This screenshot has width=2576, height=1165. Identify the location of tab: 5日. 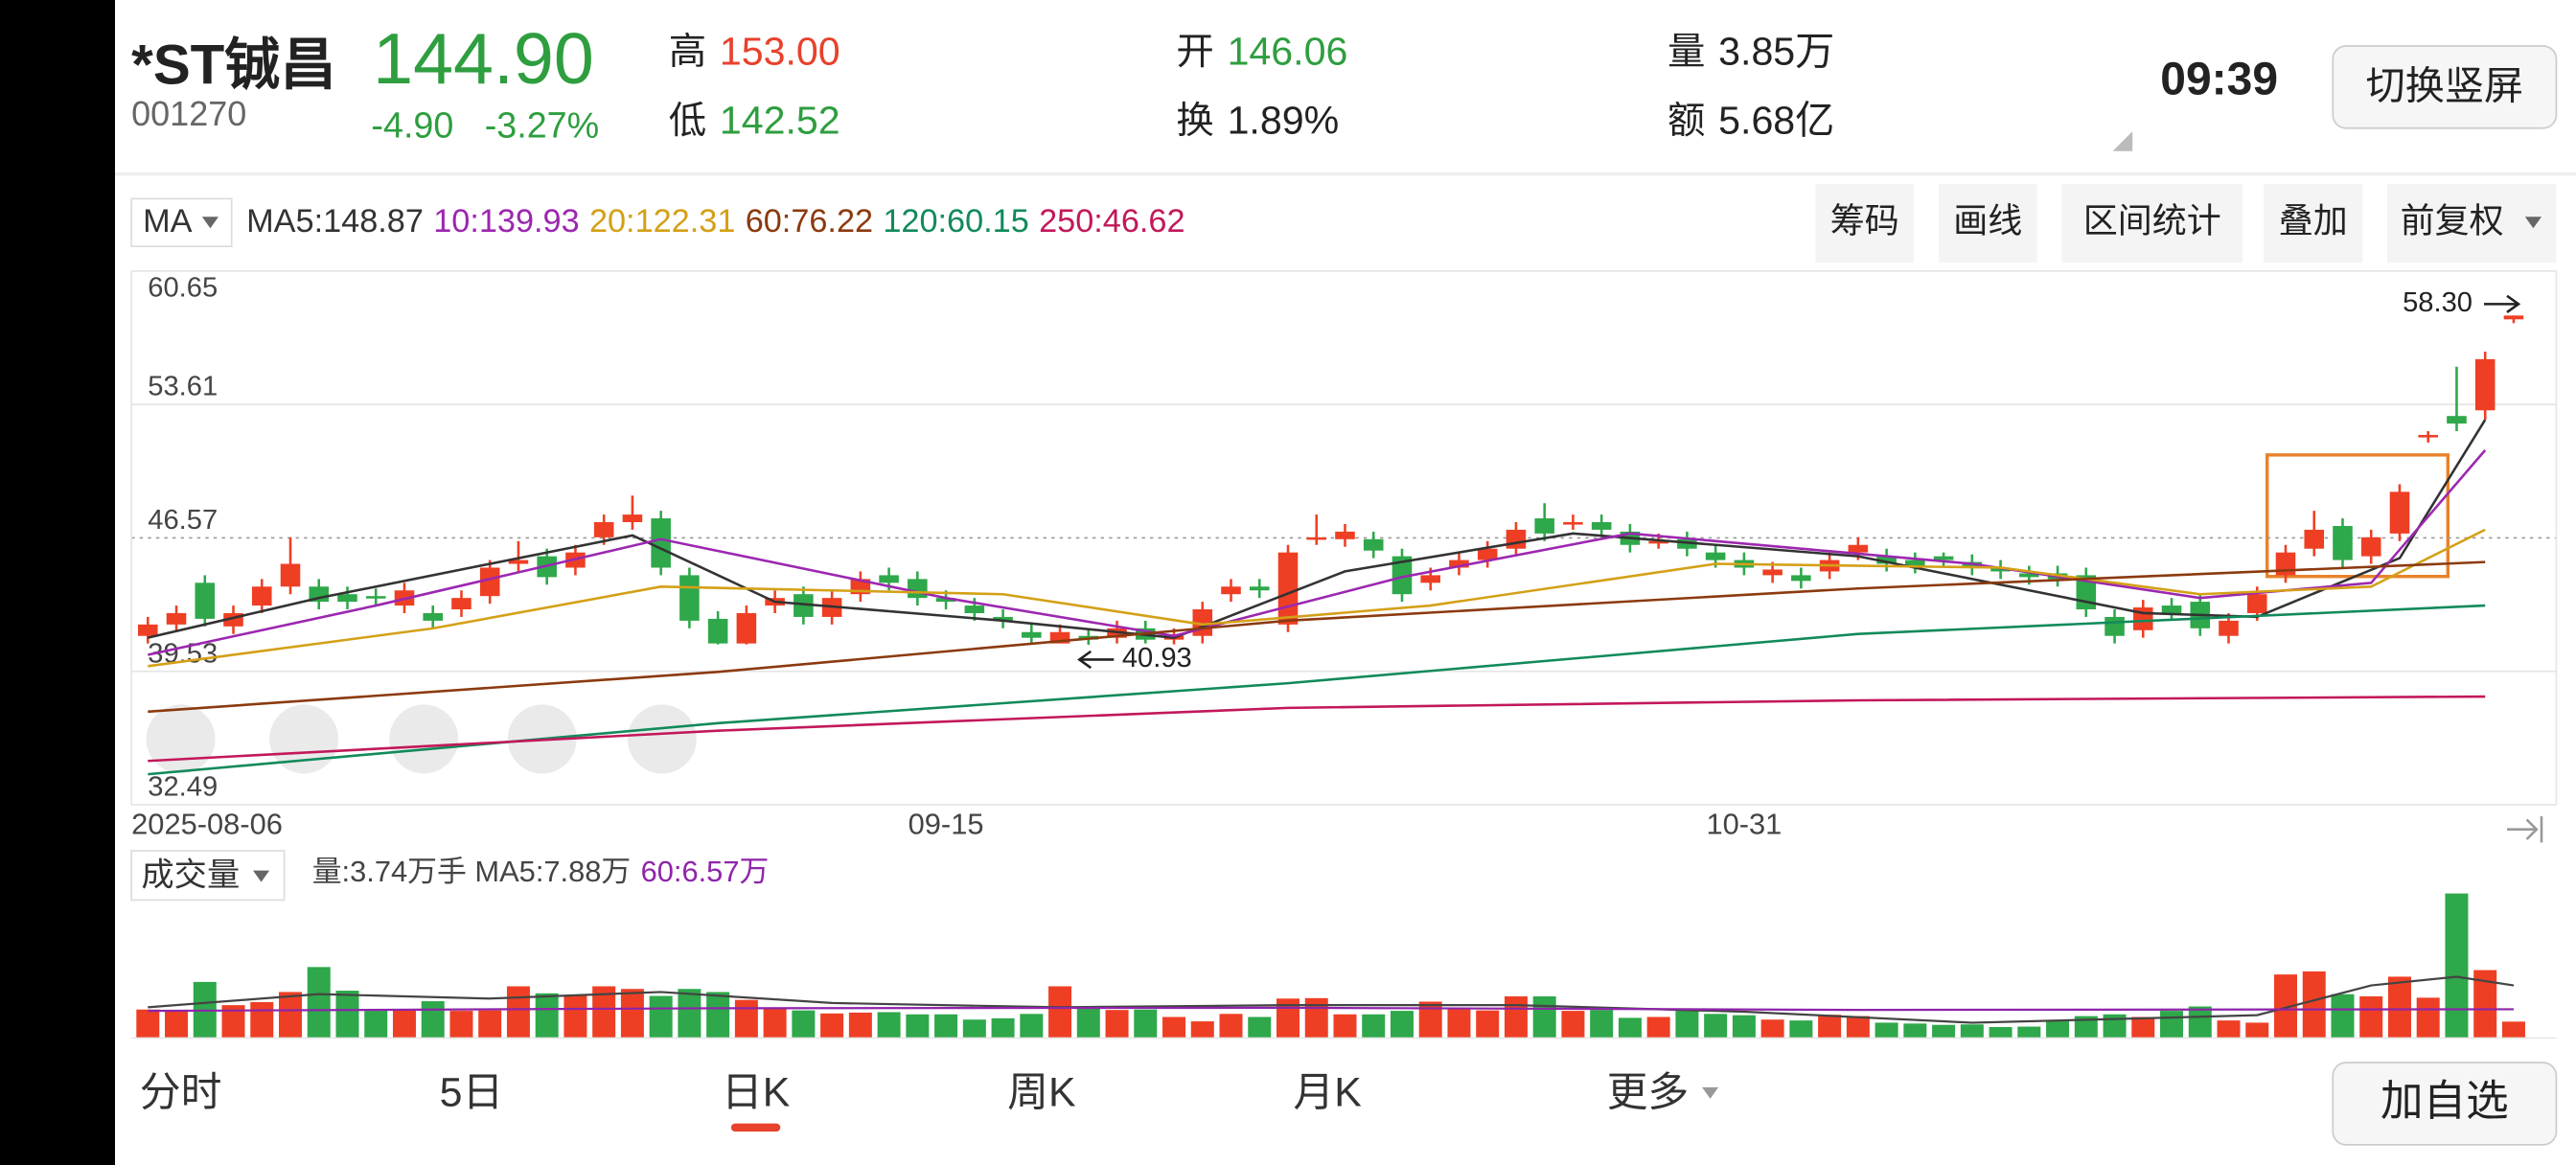
(472, 1093).